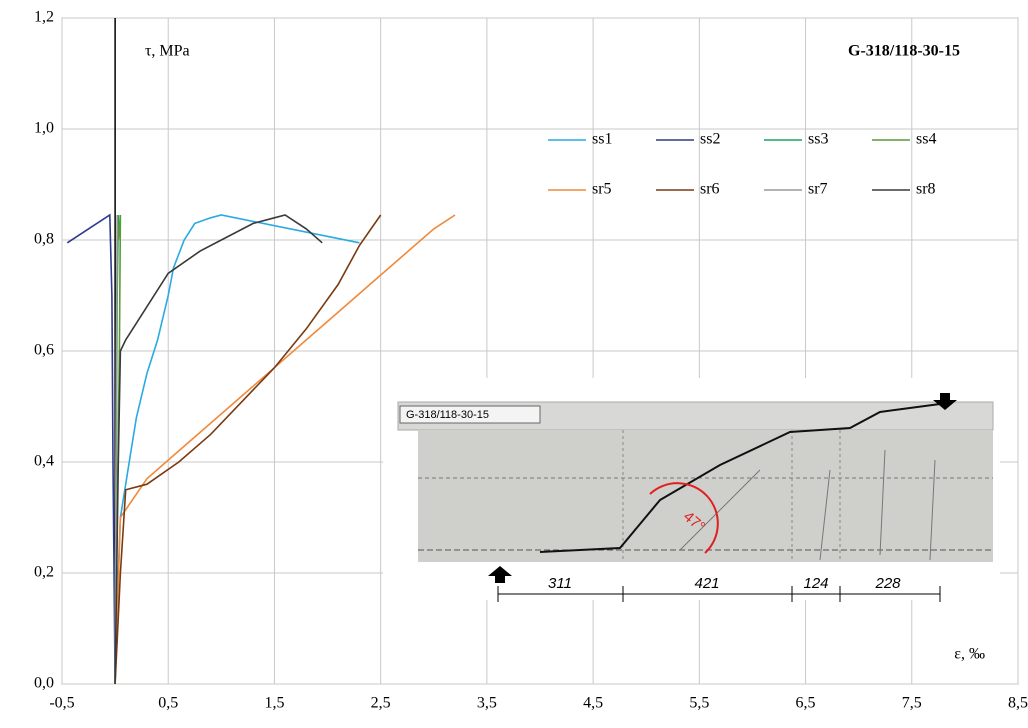 The height and width of the screenshot is (728, 1028). Describe the element at coordinates (44, 572) in the screenshot. I see `y-tick-label: 0,2` at that location.